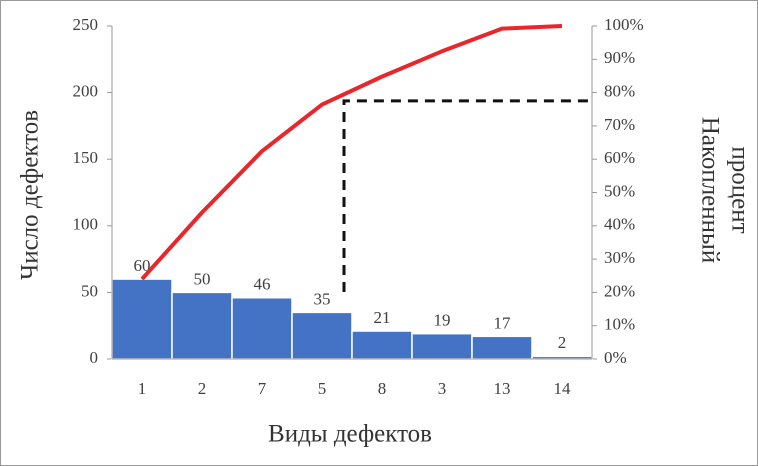 The height and width of the screenshot is (466, 758). Describe the element at coordinates (322, 298) in the screenshot. I see `data-label: 35` at that location.